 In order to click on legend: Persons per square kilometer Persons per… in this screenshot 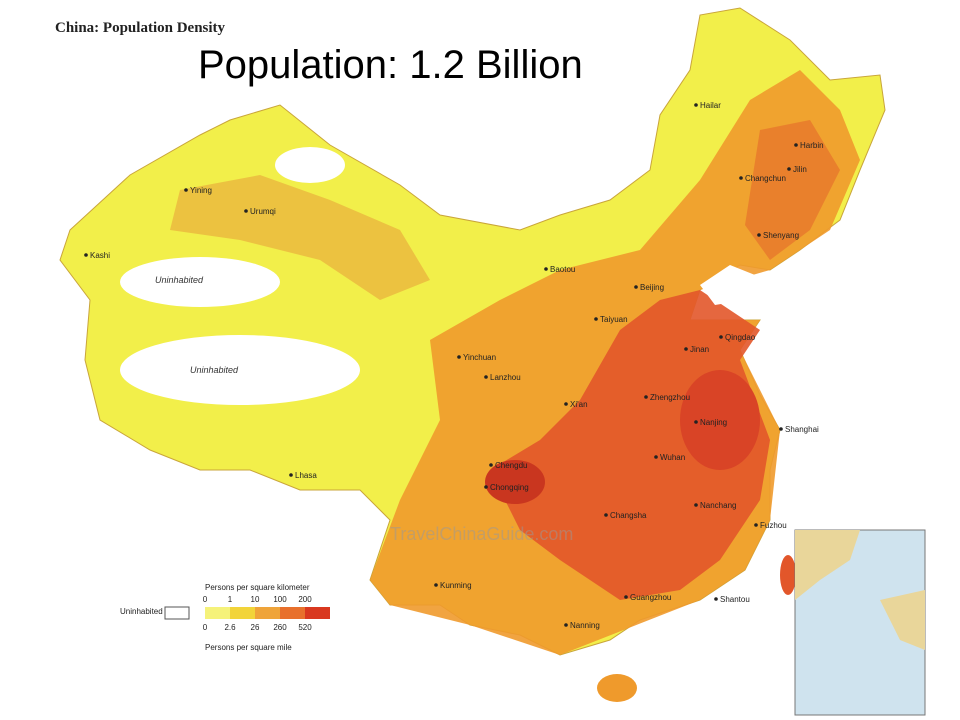, I will do `click(225, 617)`.